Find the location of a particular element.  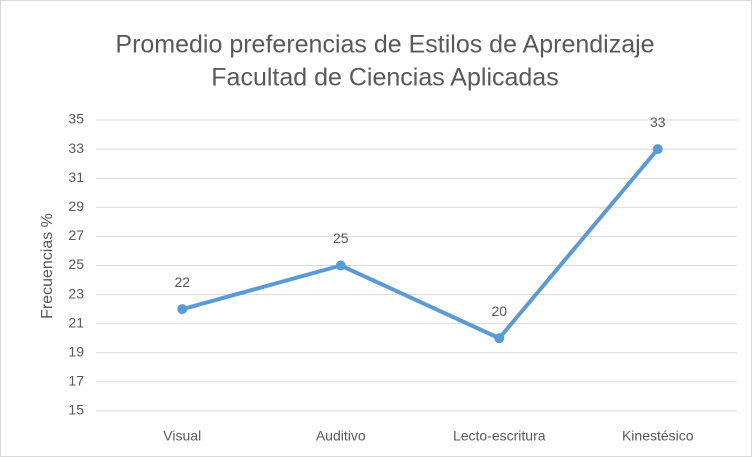

x-tick-label: Visual is located at coordinates (182, 436).